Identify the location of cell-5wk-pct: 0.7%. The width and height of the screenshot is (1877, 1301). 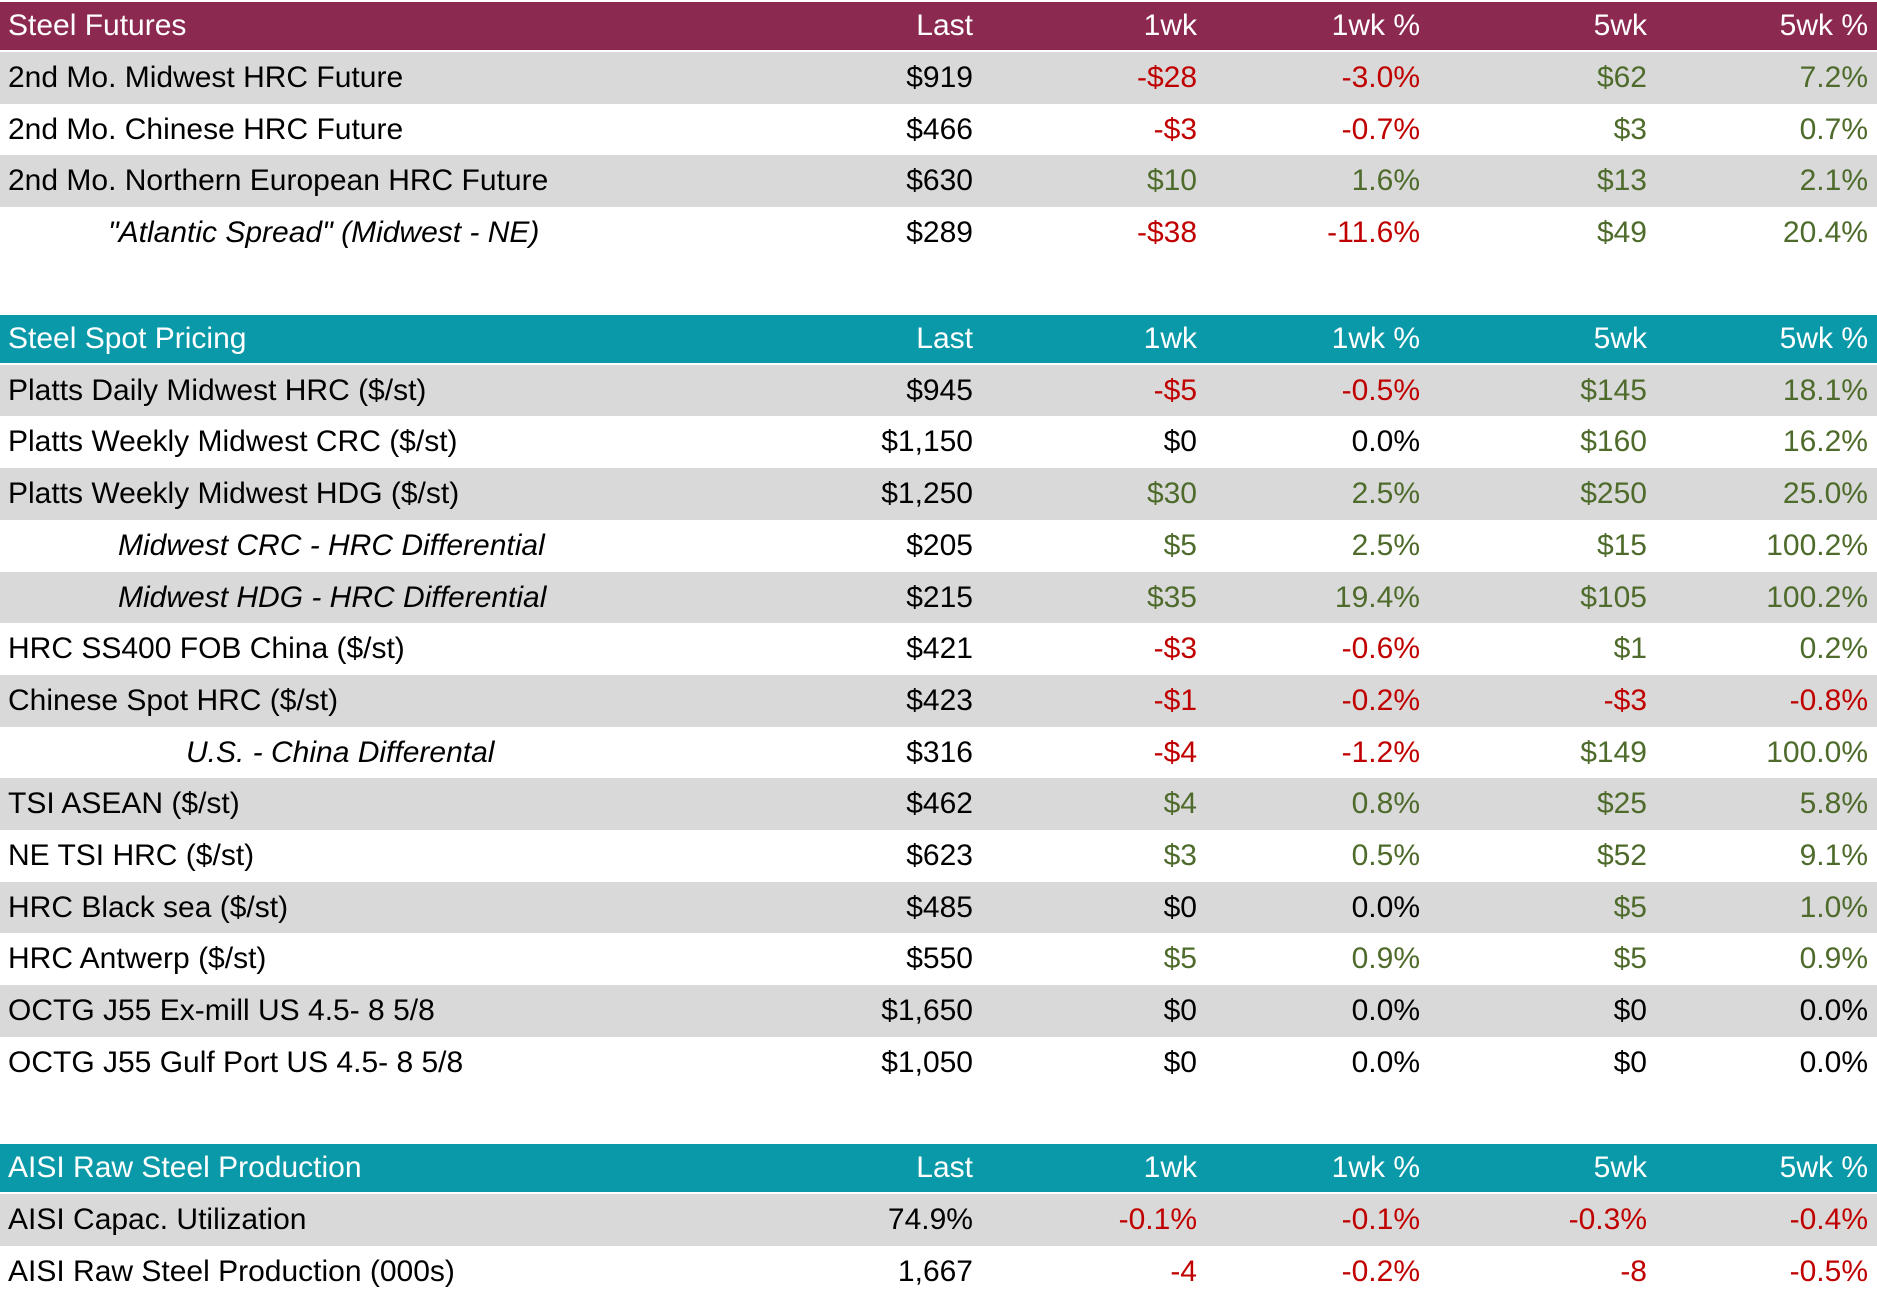
(1833, 129).